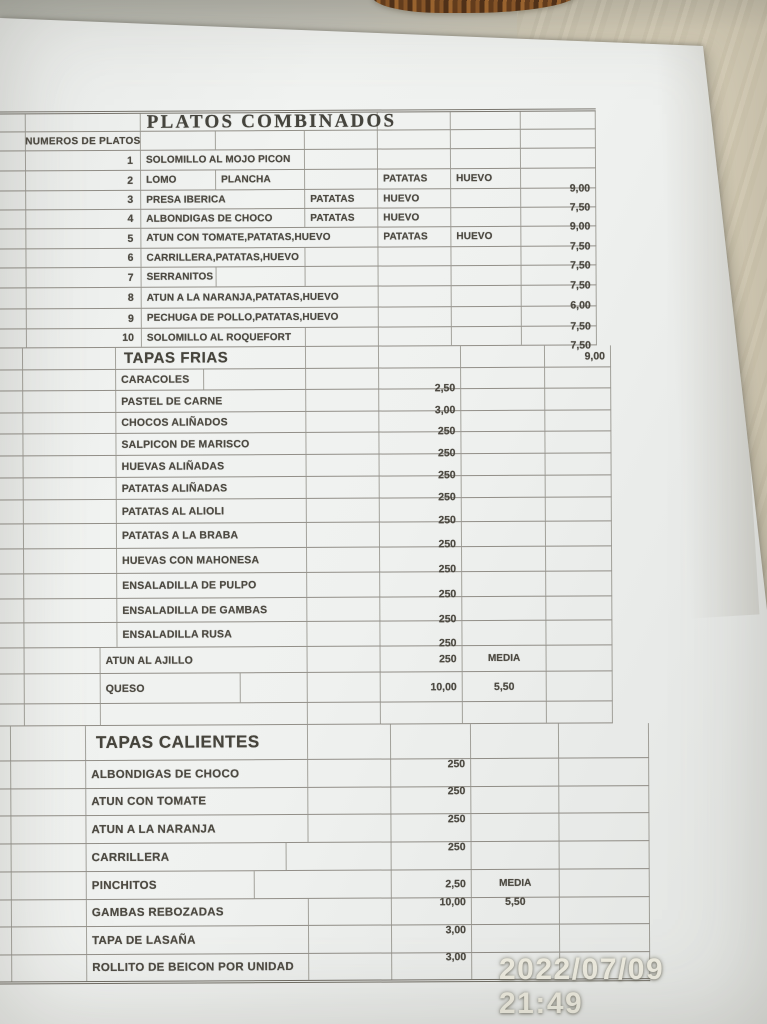  Describe the element at coordinates (84, 338) in the screenshot. I see `menu-cell: 10` at that location.